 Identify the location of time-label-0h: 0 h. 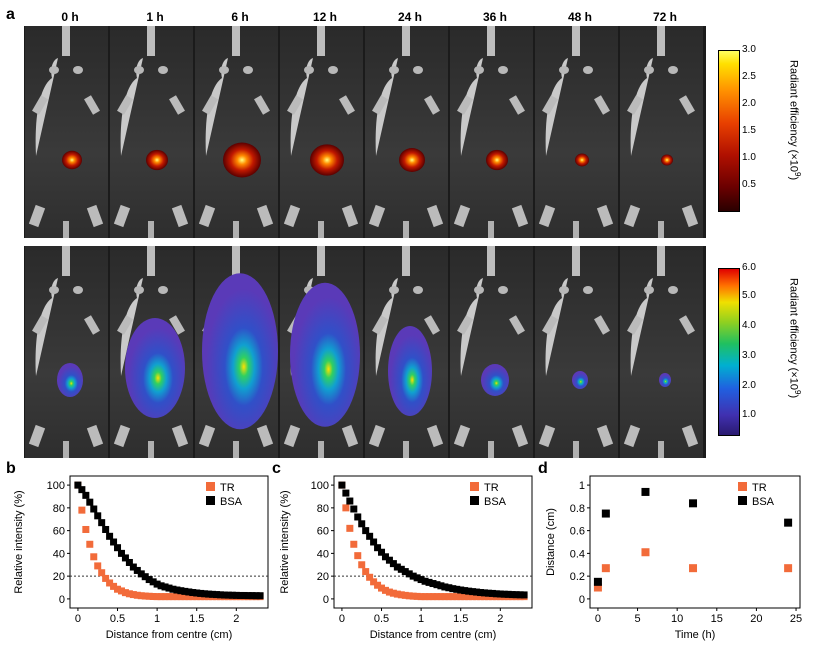
(70, 17).